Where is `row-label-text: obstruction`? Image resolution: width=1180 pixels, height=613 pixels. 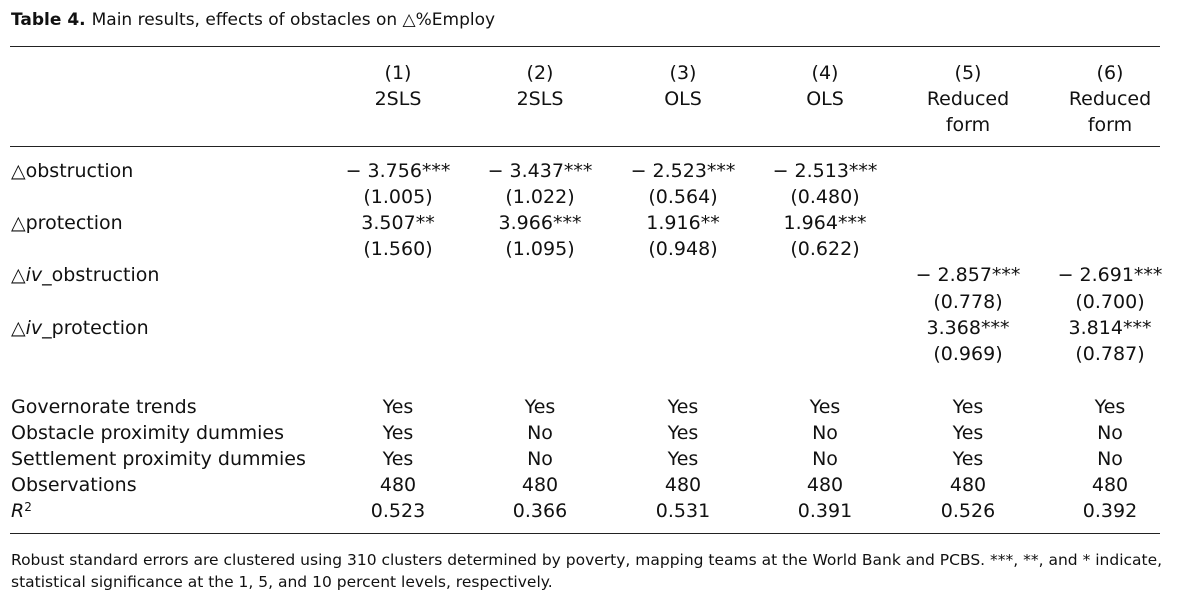 row-label-text: obstruction is located at coordinates (79, 171).